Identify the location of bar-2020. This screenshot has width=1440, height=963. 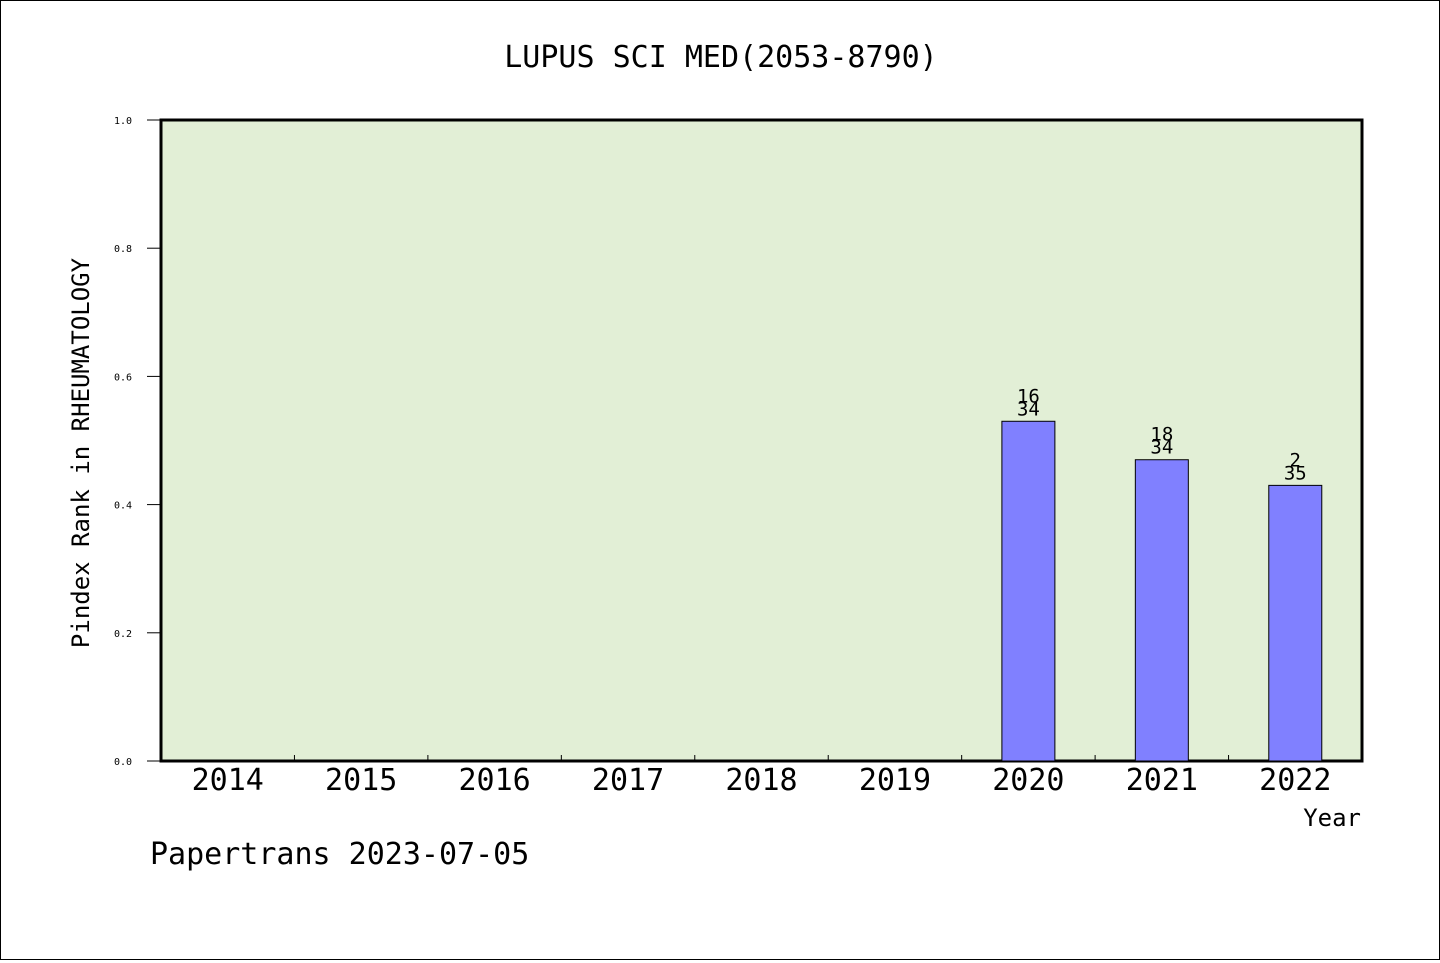
(1028, 591).